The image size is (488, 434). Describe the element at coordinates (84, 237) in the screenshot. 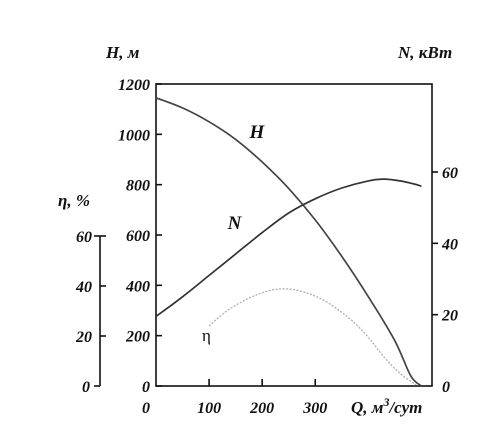

I see `eta-tick-label: 60` at that location.